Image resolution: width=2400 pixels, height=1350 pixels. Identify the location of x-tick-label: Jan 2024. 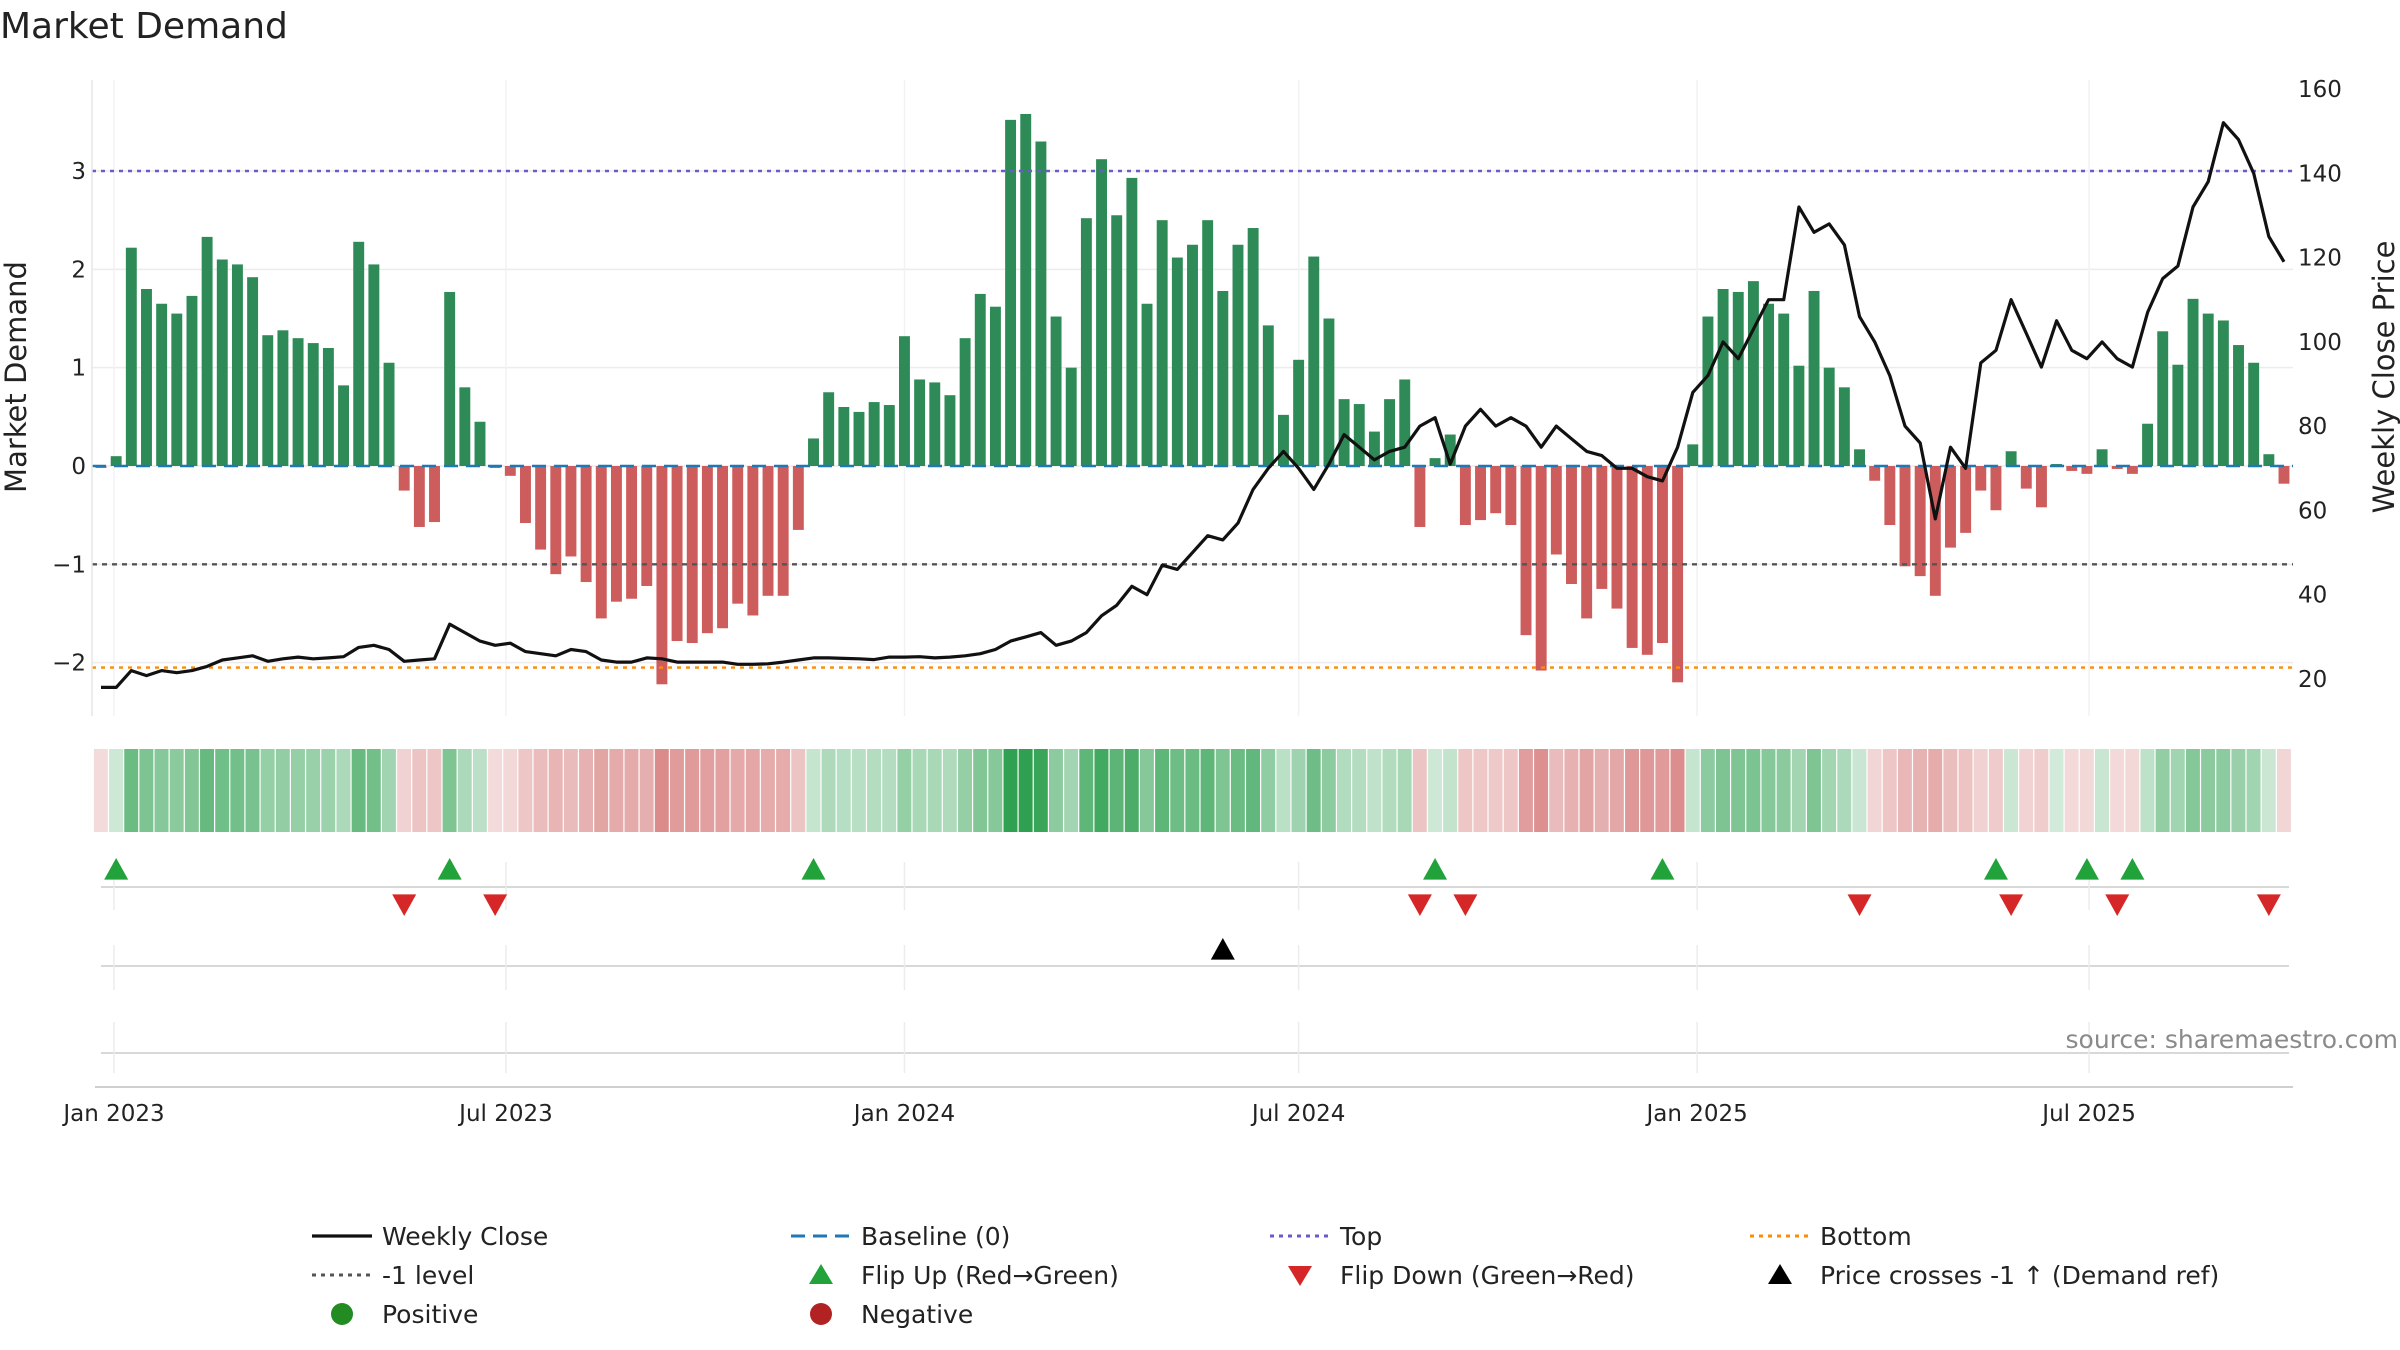
(903, 1114).